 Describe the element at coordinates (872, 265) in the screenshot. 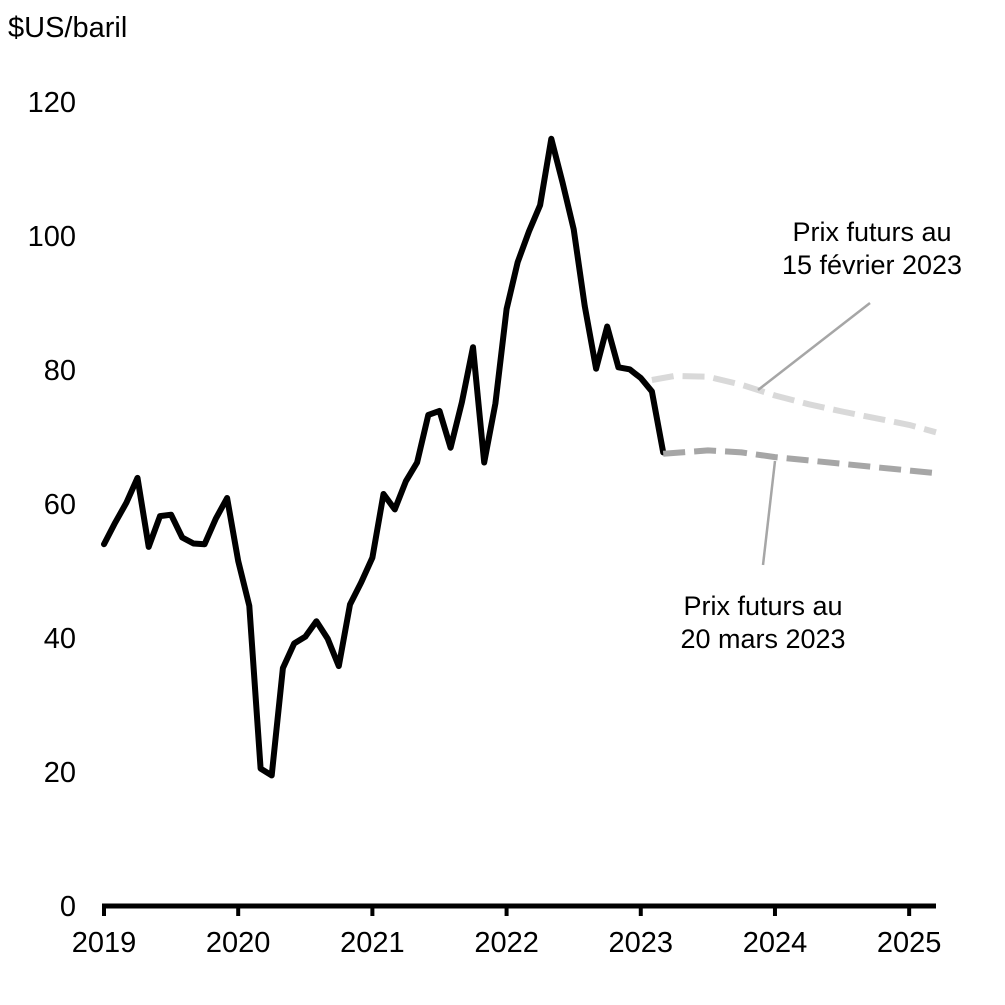

I see `annotation-feb-line2: 15 février 2023` at that location.